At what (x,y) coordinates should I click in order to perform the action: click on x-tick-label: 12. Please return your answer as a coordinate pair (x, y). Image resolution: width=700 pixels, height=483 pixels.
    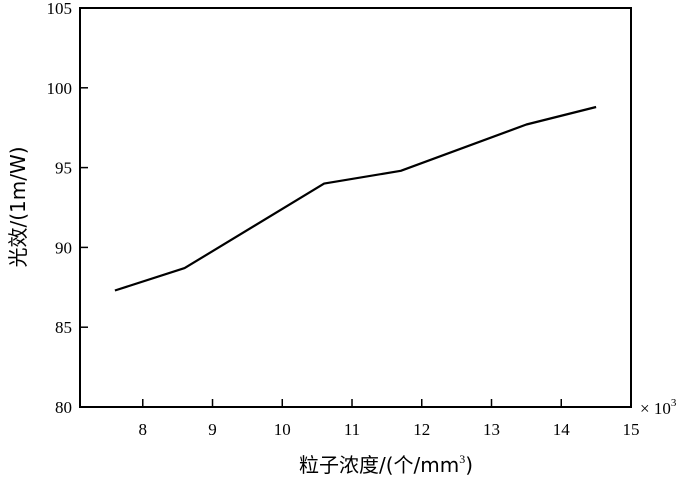
    Looking at the image, I should click on (421, 429).